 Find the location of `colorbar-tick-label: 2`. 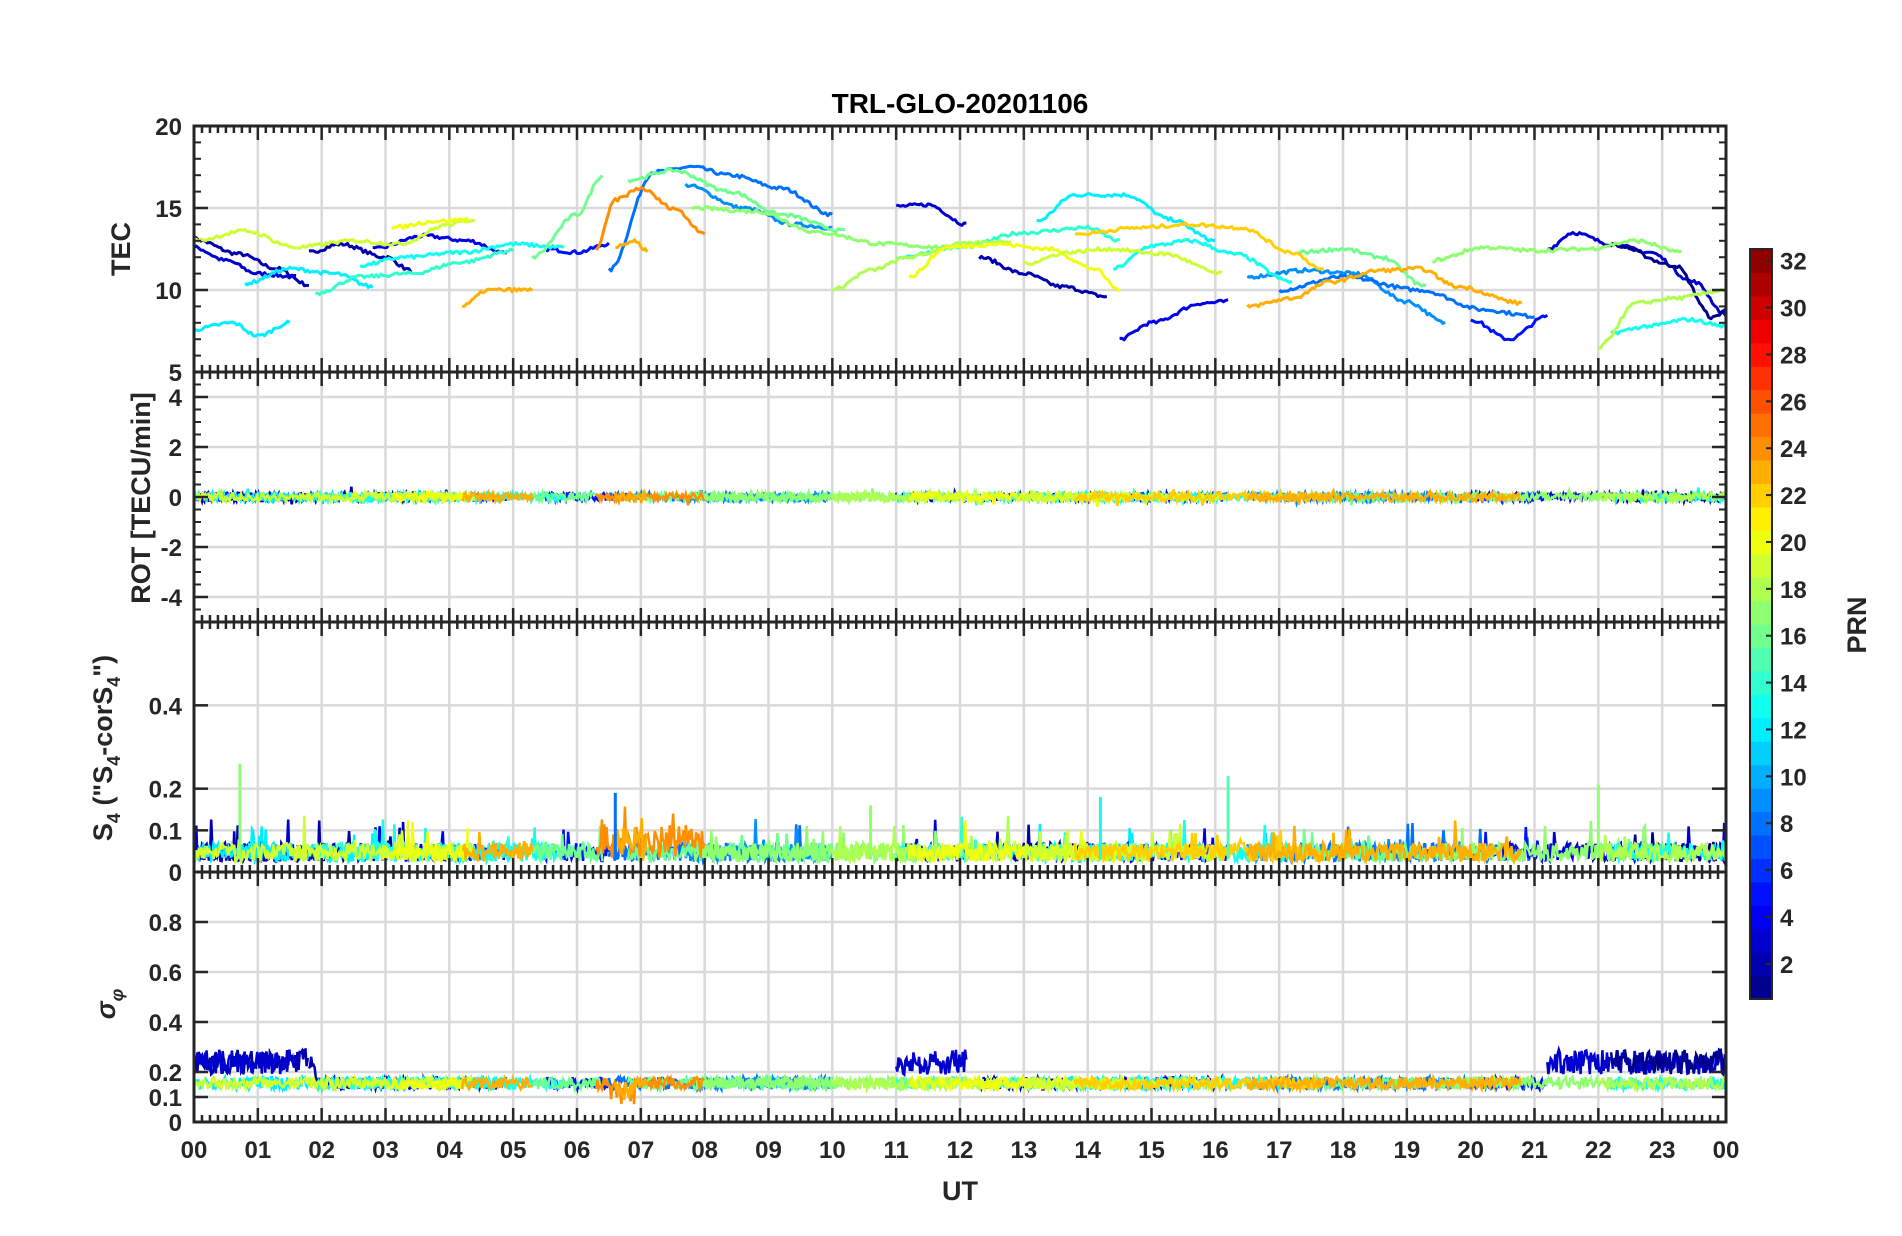

colorbar-tick-label: 2 is located at coordinates (1786, 965).